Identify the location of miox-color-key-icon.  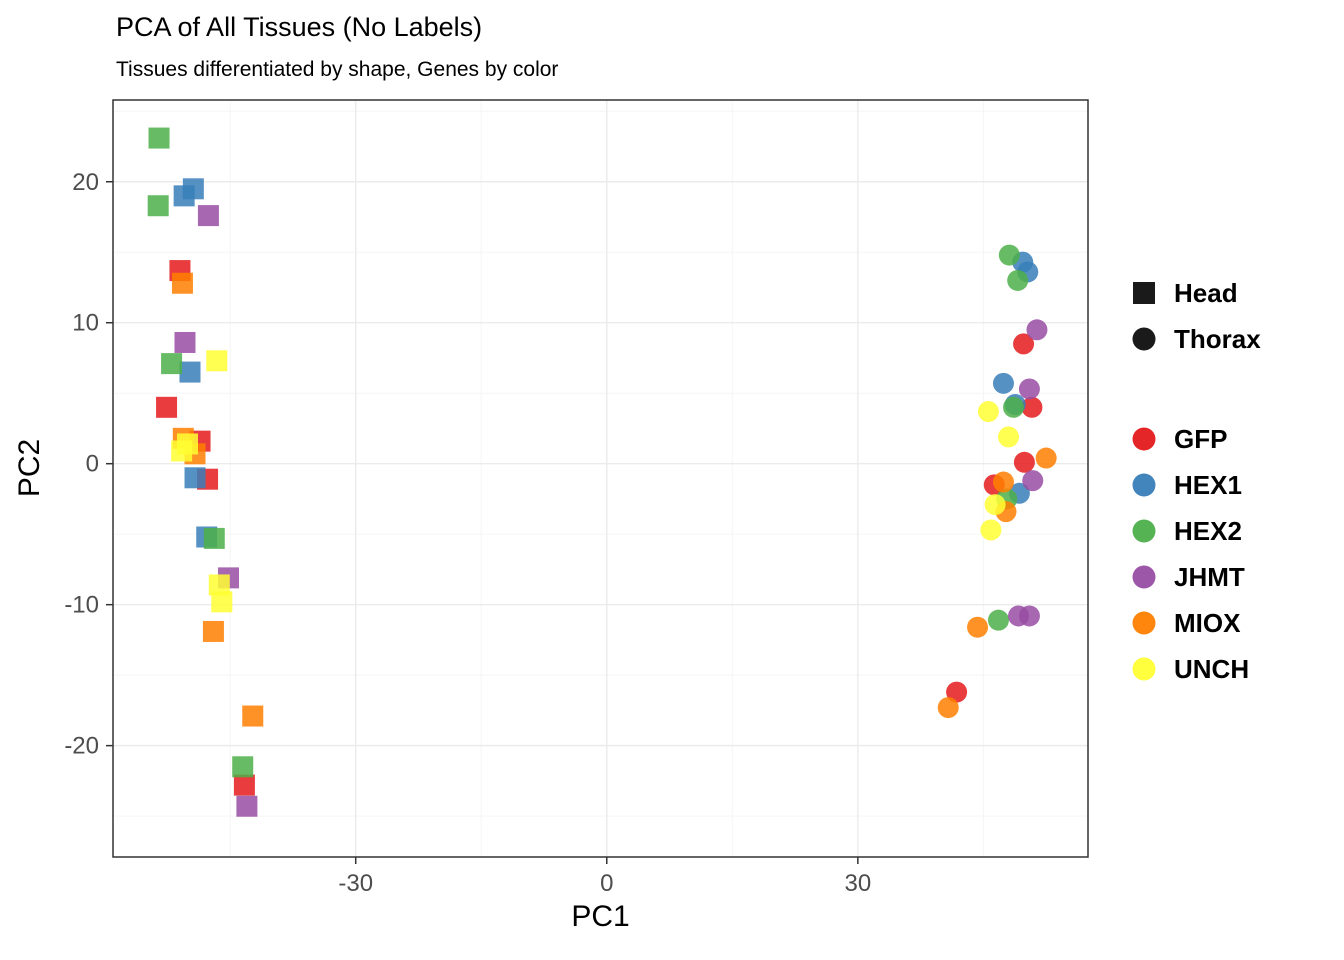
(1144, 623).